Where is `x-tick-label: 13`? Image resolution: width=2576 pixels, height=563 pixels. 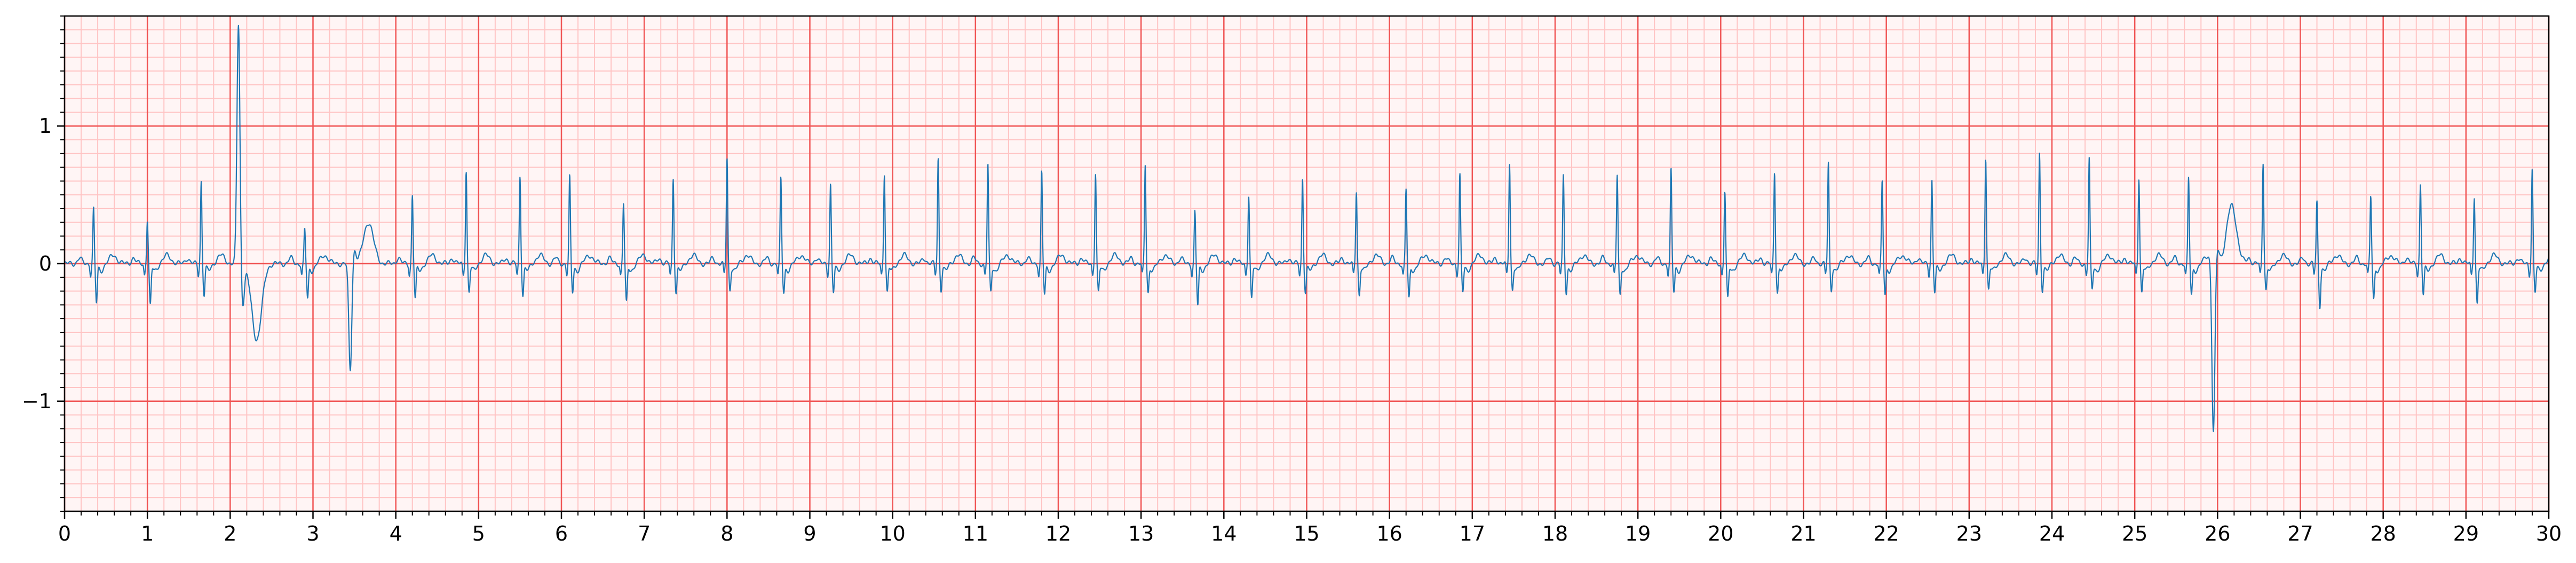 x-tick-label: 13 is located at coordinates (1141, 533).